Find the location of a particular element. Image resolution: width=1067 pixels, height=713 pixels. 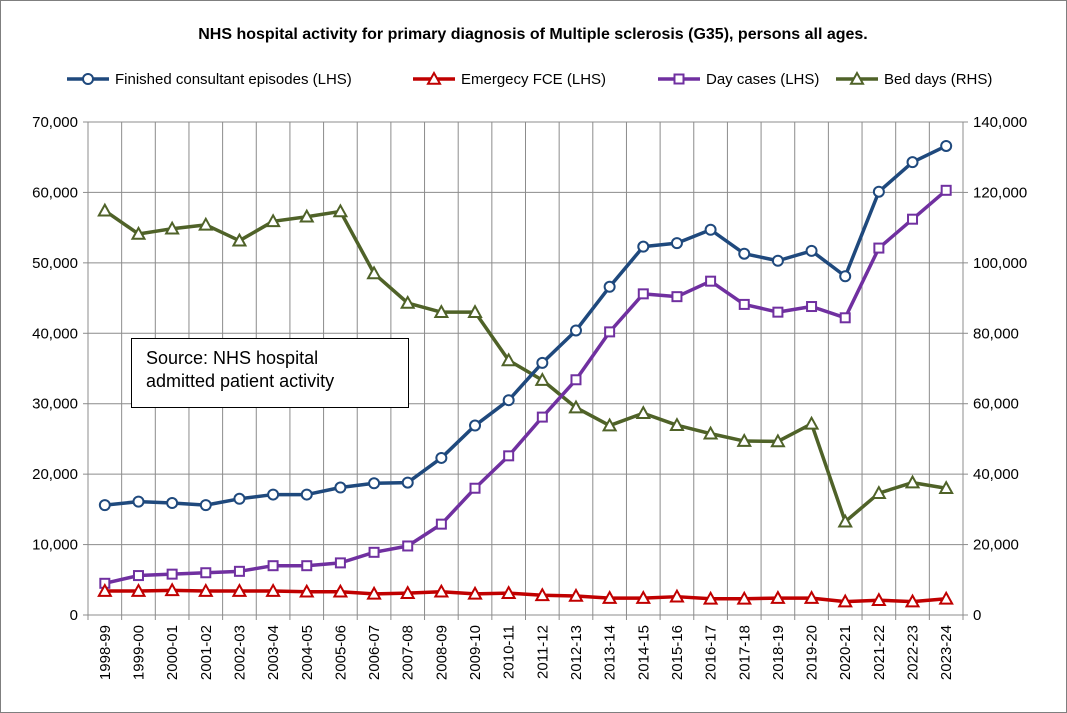

left-tick-label: 40,000 is located at coordinates (55, 333).